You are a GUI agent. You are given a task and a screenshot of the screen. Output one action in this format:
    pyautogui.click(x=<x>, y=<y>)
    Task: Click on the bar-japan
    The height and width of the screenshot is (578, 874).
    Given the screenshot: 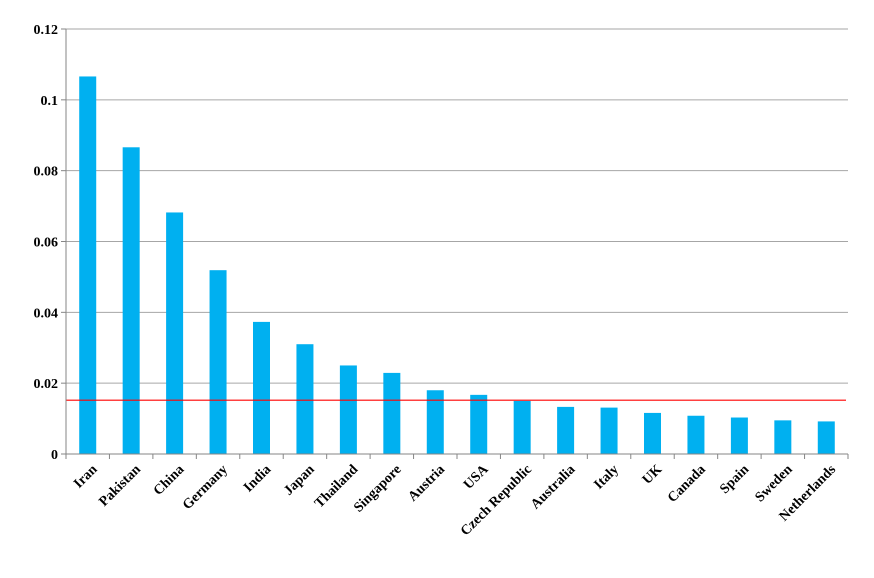 What is the action you would take?
    pyautogui.click(x=305, y=399)
    